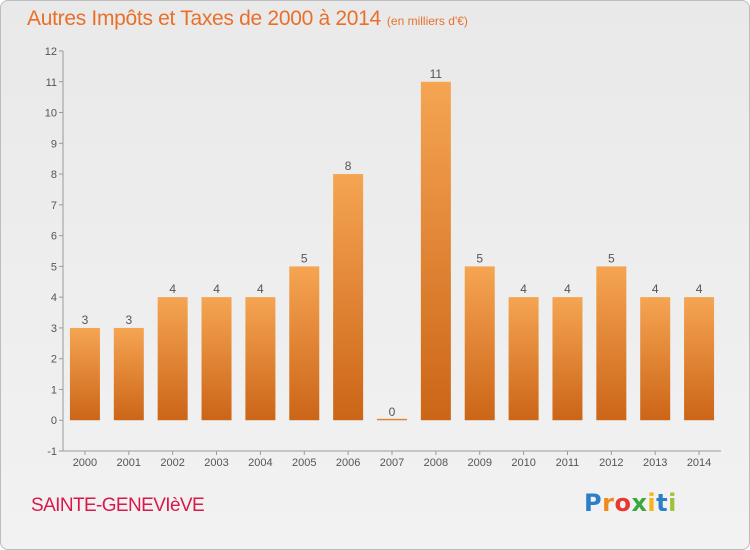 The width and height of the screenshot is (750, 550). Describe the element at coordinates (54, 298) in the screenshot. I see `y-tick-label: 4` at that location.